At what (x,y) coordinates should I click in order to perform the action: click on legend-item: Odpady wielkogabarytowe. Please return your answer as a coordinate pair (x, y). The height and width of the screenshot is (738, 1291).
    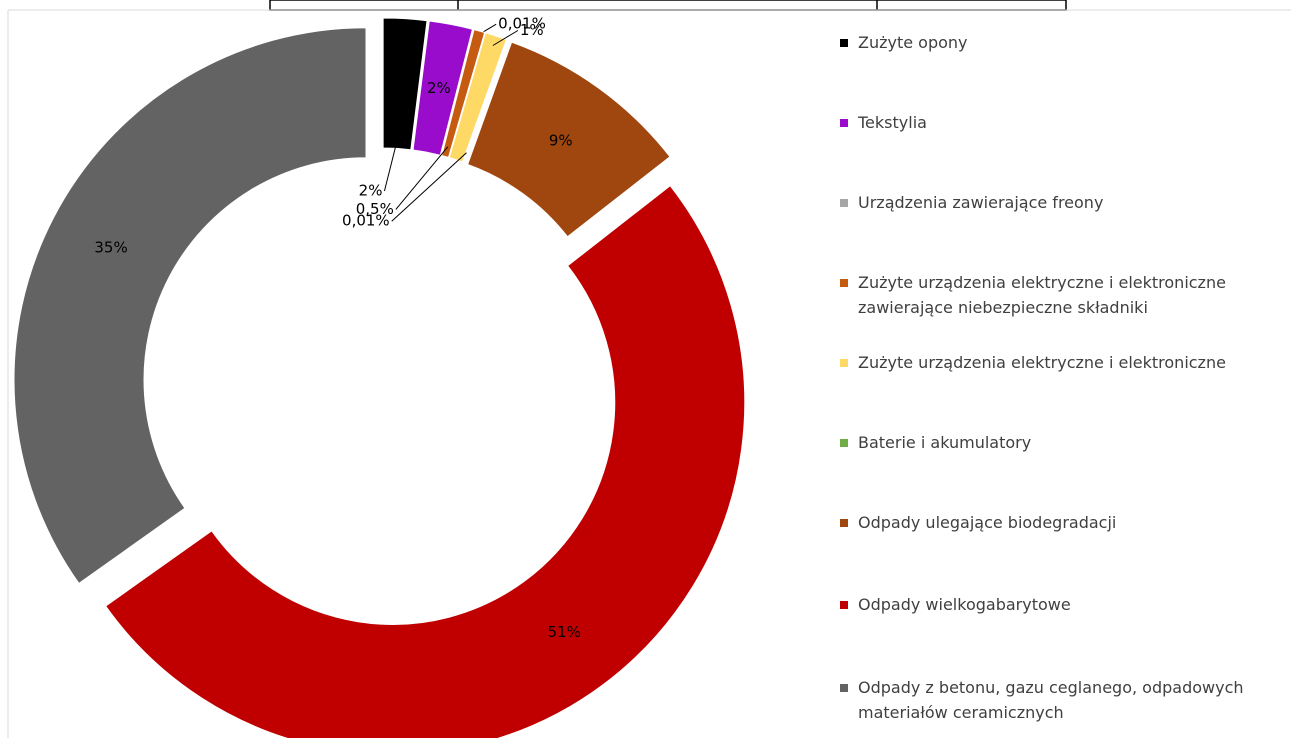
    Looking at the image, I should click on (955, 604).